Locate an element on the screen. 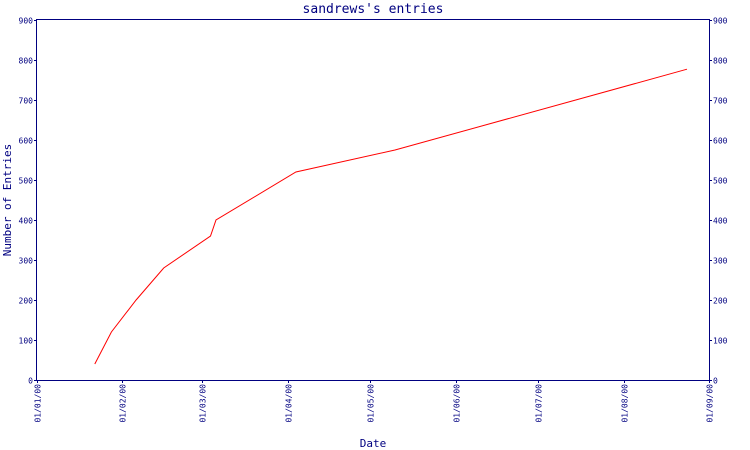  y-tick-label-right: 700 is located at coordinates (720, 101).